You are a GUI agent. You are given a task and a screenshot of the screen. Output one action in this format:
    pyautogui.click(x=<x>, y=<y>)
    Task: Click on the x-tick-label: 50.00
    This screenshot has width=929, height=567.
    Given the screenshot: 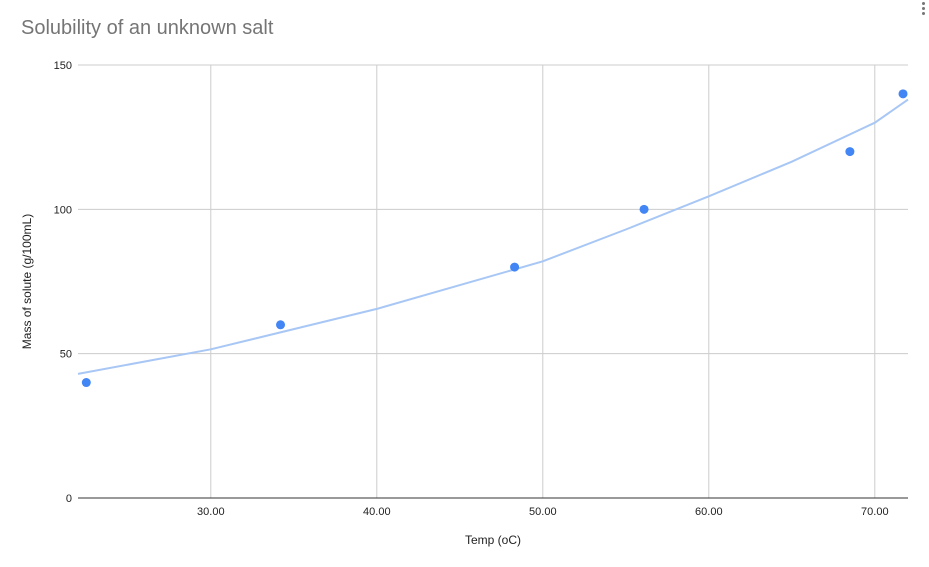 What is the action you would take?
    pyautogui.click(x=543, y=512)
    